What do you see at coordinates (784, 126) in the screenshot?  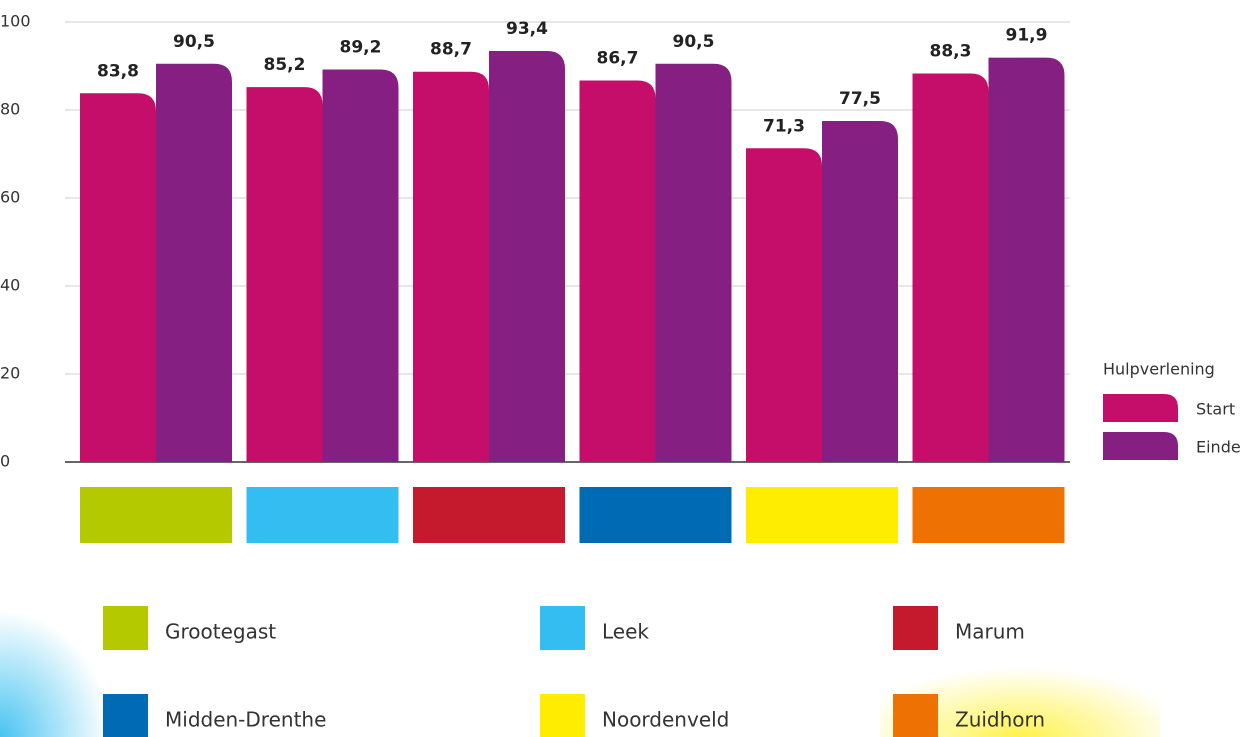 I see `value-label: 71,3` at bounding box center [784, 126].